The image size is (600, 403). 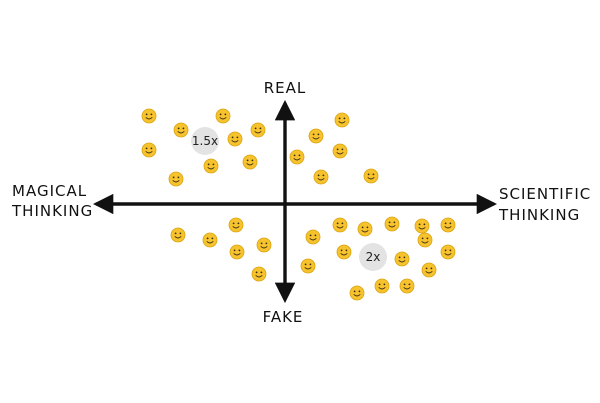 I want to click on multiplier-badge-text: 1.5x, so click(x=205, y=141).